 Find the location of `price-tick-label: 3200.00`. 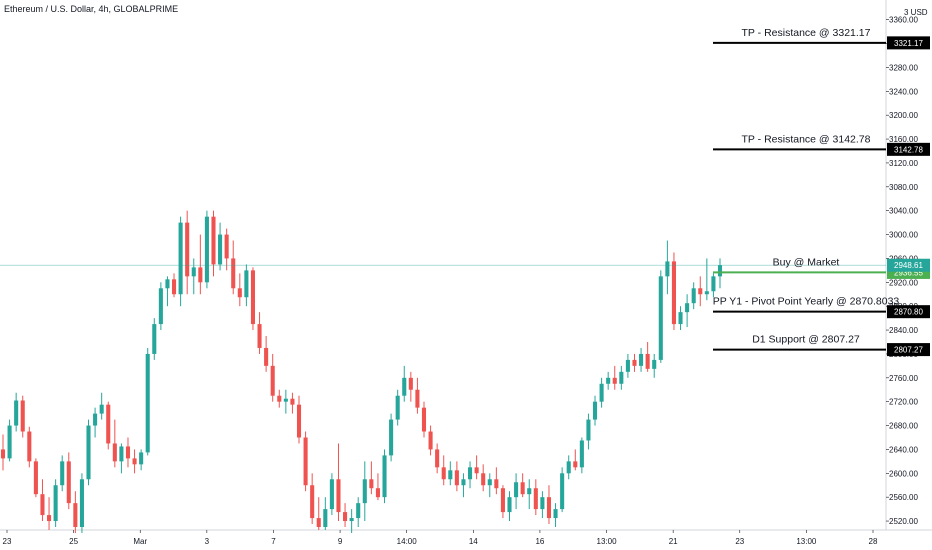

price-tick-label: 3200.00 is located at coordinates (903, 115).